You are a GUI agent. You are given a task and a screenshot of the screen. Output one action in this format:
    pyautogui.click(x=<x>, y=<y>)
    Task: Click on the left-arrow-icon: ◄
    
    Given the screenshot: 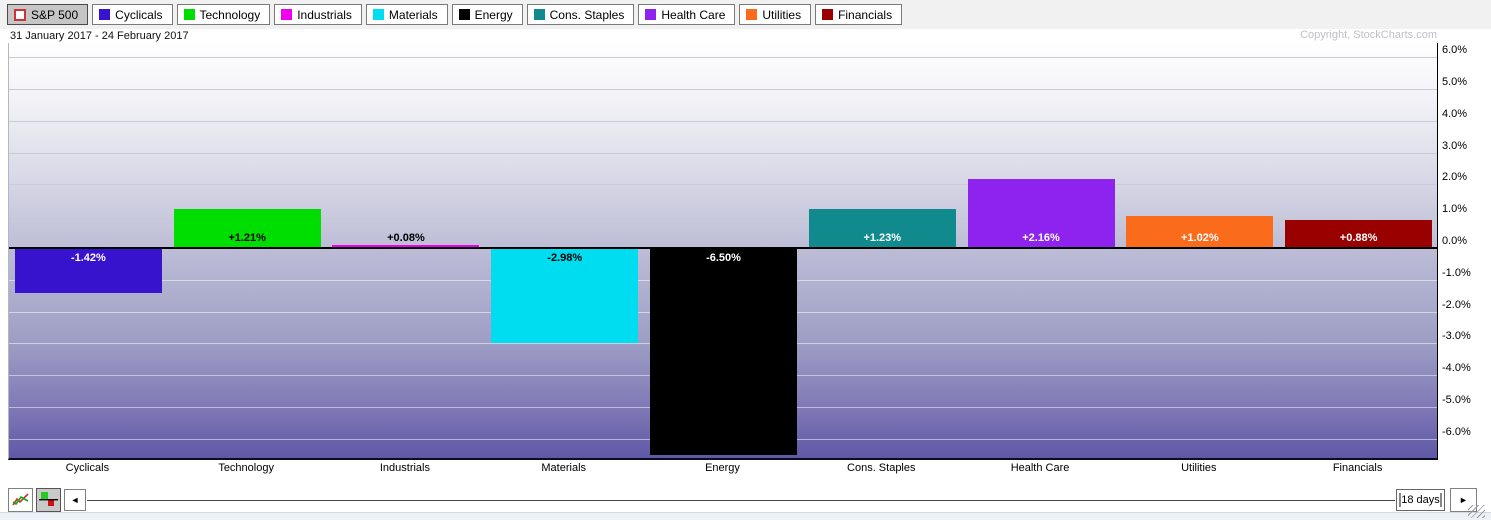 What is the action you would take?
    pyautogui.click(x=75, y=500)
    